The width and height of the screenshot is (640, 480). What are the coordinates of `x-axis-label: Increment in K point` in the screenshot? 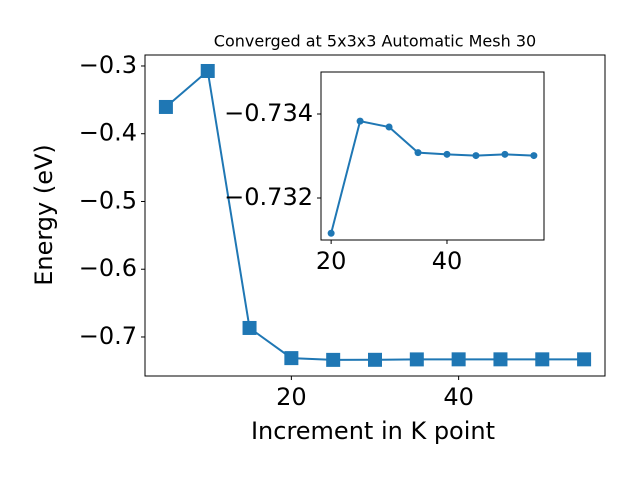 It's located at (373, 431).